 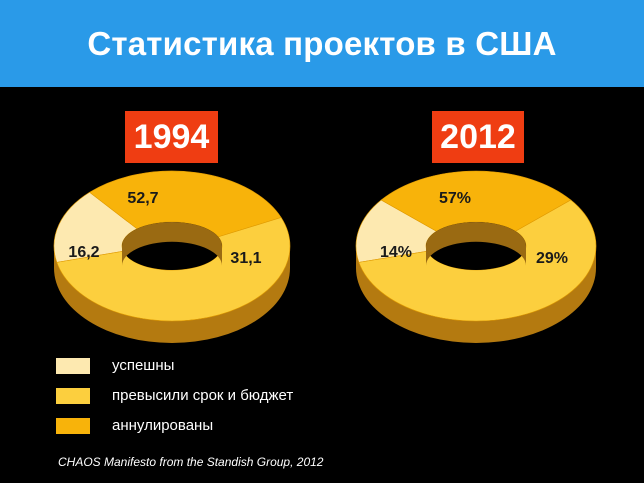 I want to click on legend-label-successful: успешны, so click(x=143, y=365).